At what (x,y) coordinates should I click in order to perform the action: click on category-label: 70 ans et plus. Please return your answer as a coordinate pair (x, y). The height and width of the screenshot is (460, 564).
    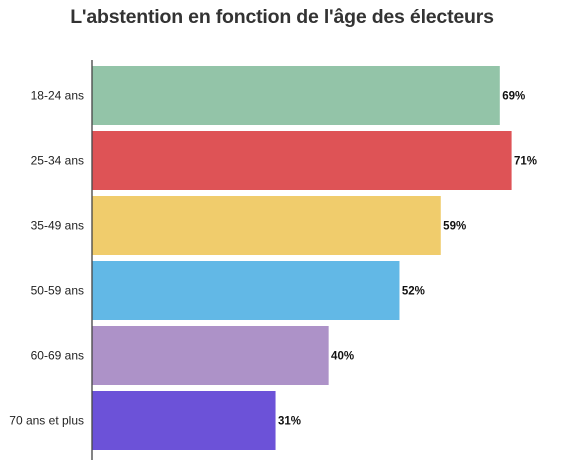
    Looking at the image, I should click on (46, 421).